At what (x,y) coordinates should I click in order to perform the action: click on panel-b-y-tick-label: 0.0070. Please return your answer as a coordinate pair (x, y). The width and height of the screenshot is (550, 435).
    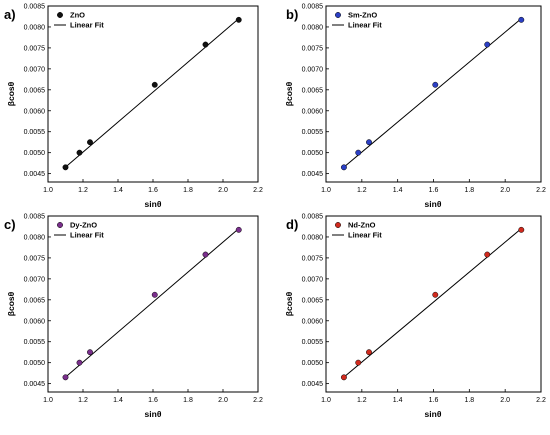
    Looking at the image, I should click on (313, 69).